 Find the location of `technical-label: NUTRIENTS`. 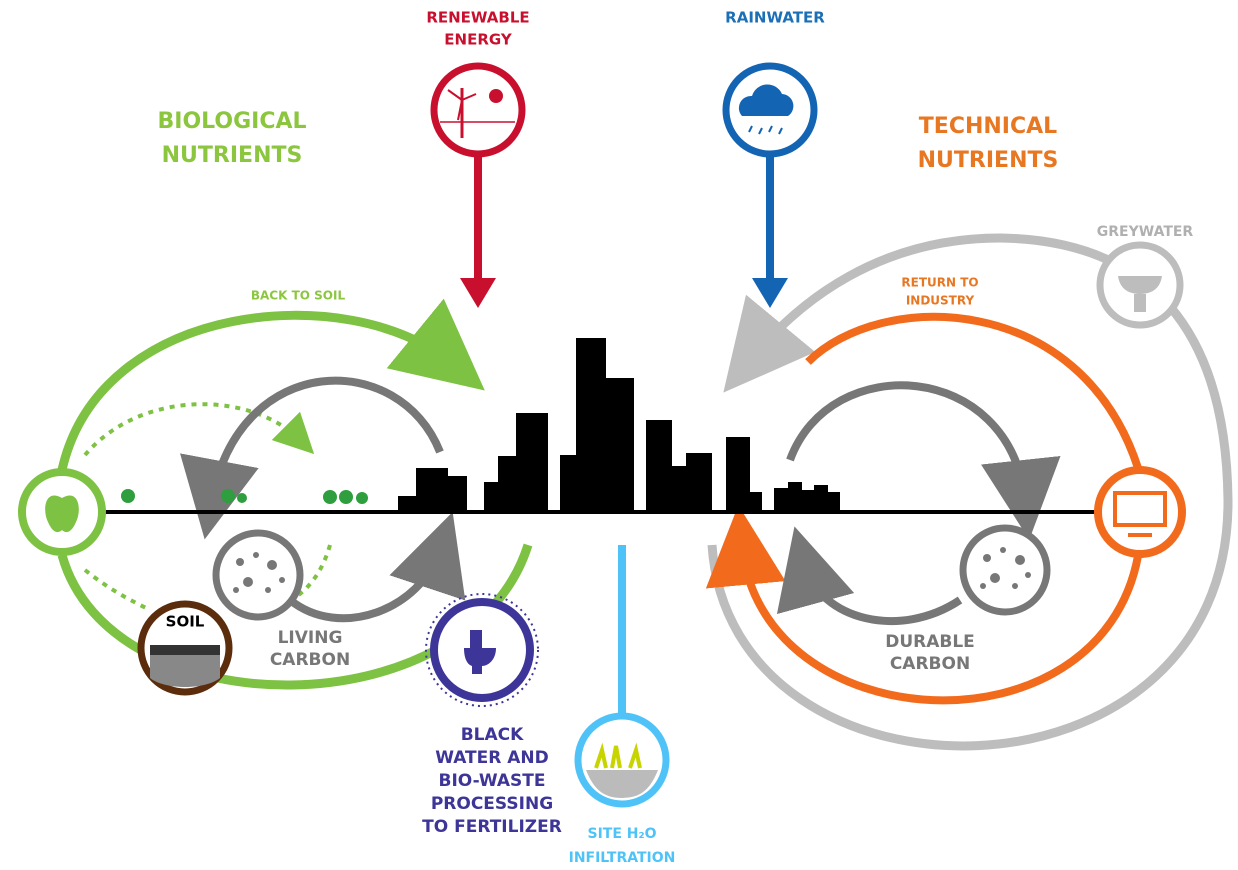

technical-label: NUTRIENTS is located at coordinates (988, 160).